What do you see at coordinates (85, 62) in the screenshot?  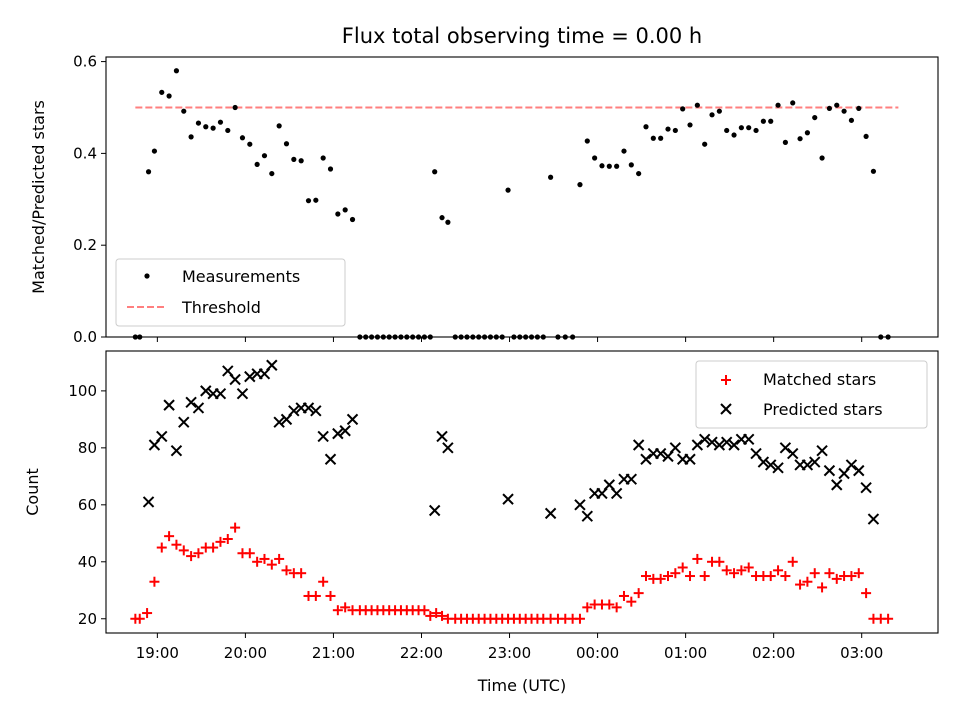 I see `top-y-tick-label: 0.6` at bounding box center [85, 62].